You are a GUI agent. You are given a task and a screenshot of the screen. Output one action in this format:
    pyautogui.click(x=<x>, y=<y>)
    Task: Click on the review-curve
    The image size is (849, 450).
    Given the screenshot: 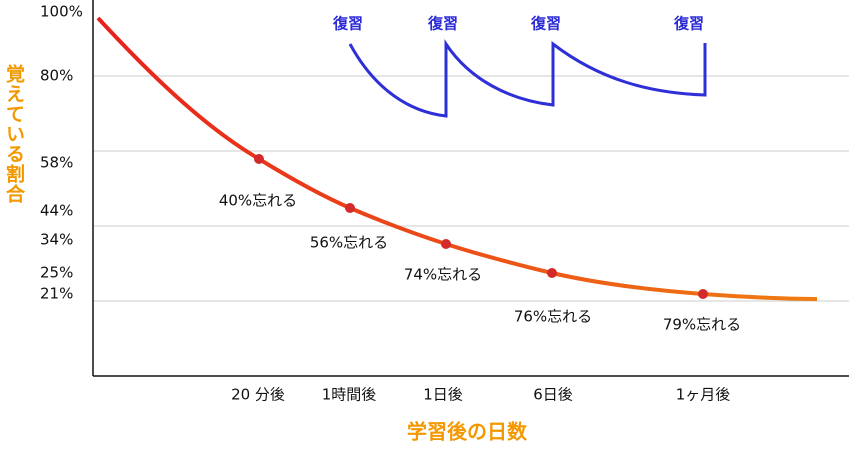 What is the action you would take?
    pyautogui.click(x=527, y=78)
    